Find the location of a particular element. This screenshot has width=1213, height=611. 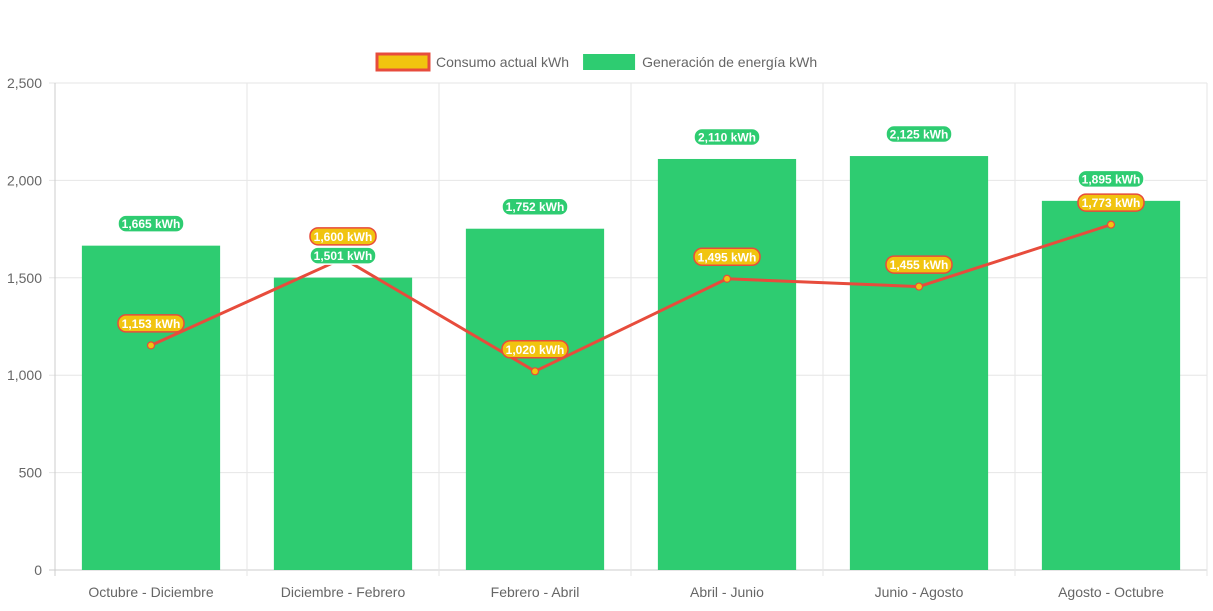

x-tick-label: Junio - Agosto is located at coordinates (919, 592).